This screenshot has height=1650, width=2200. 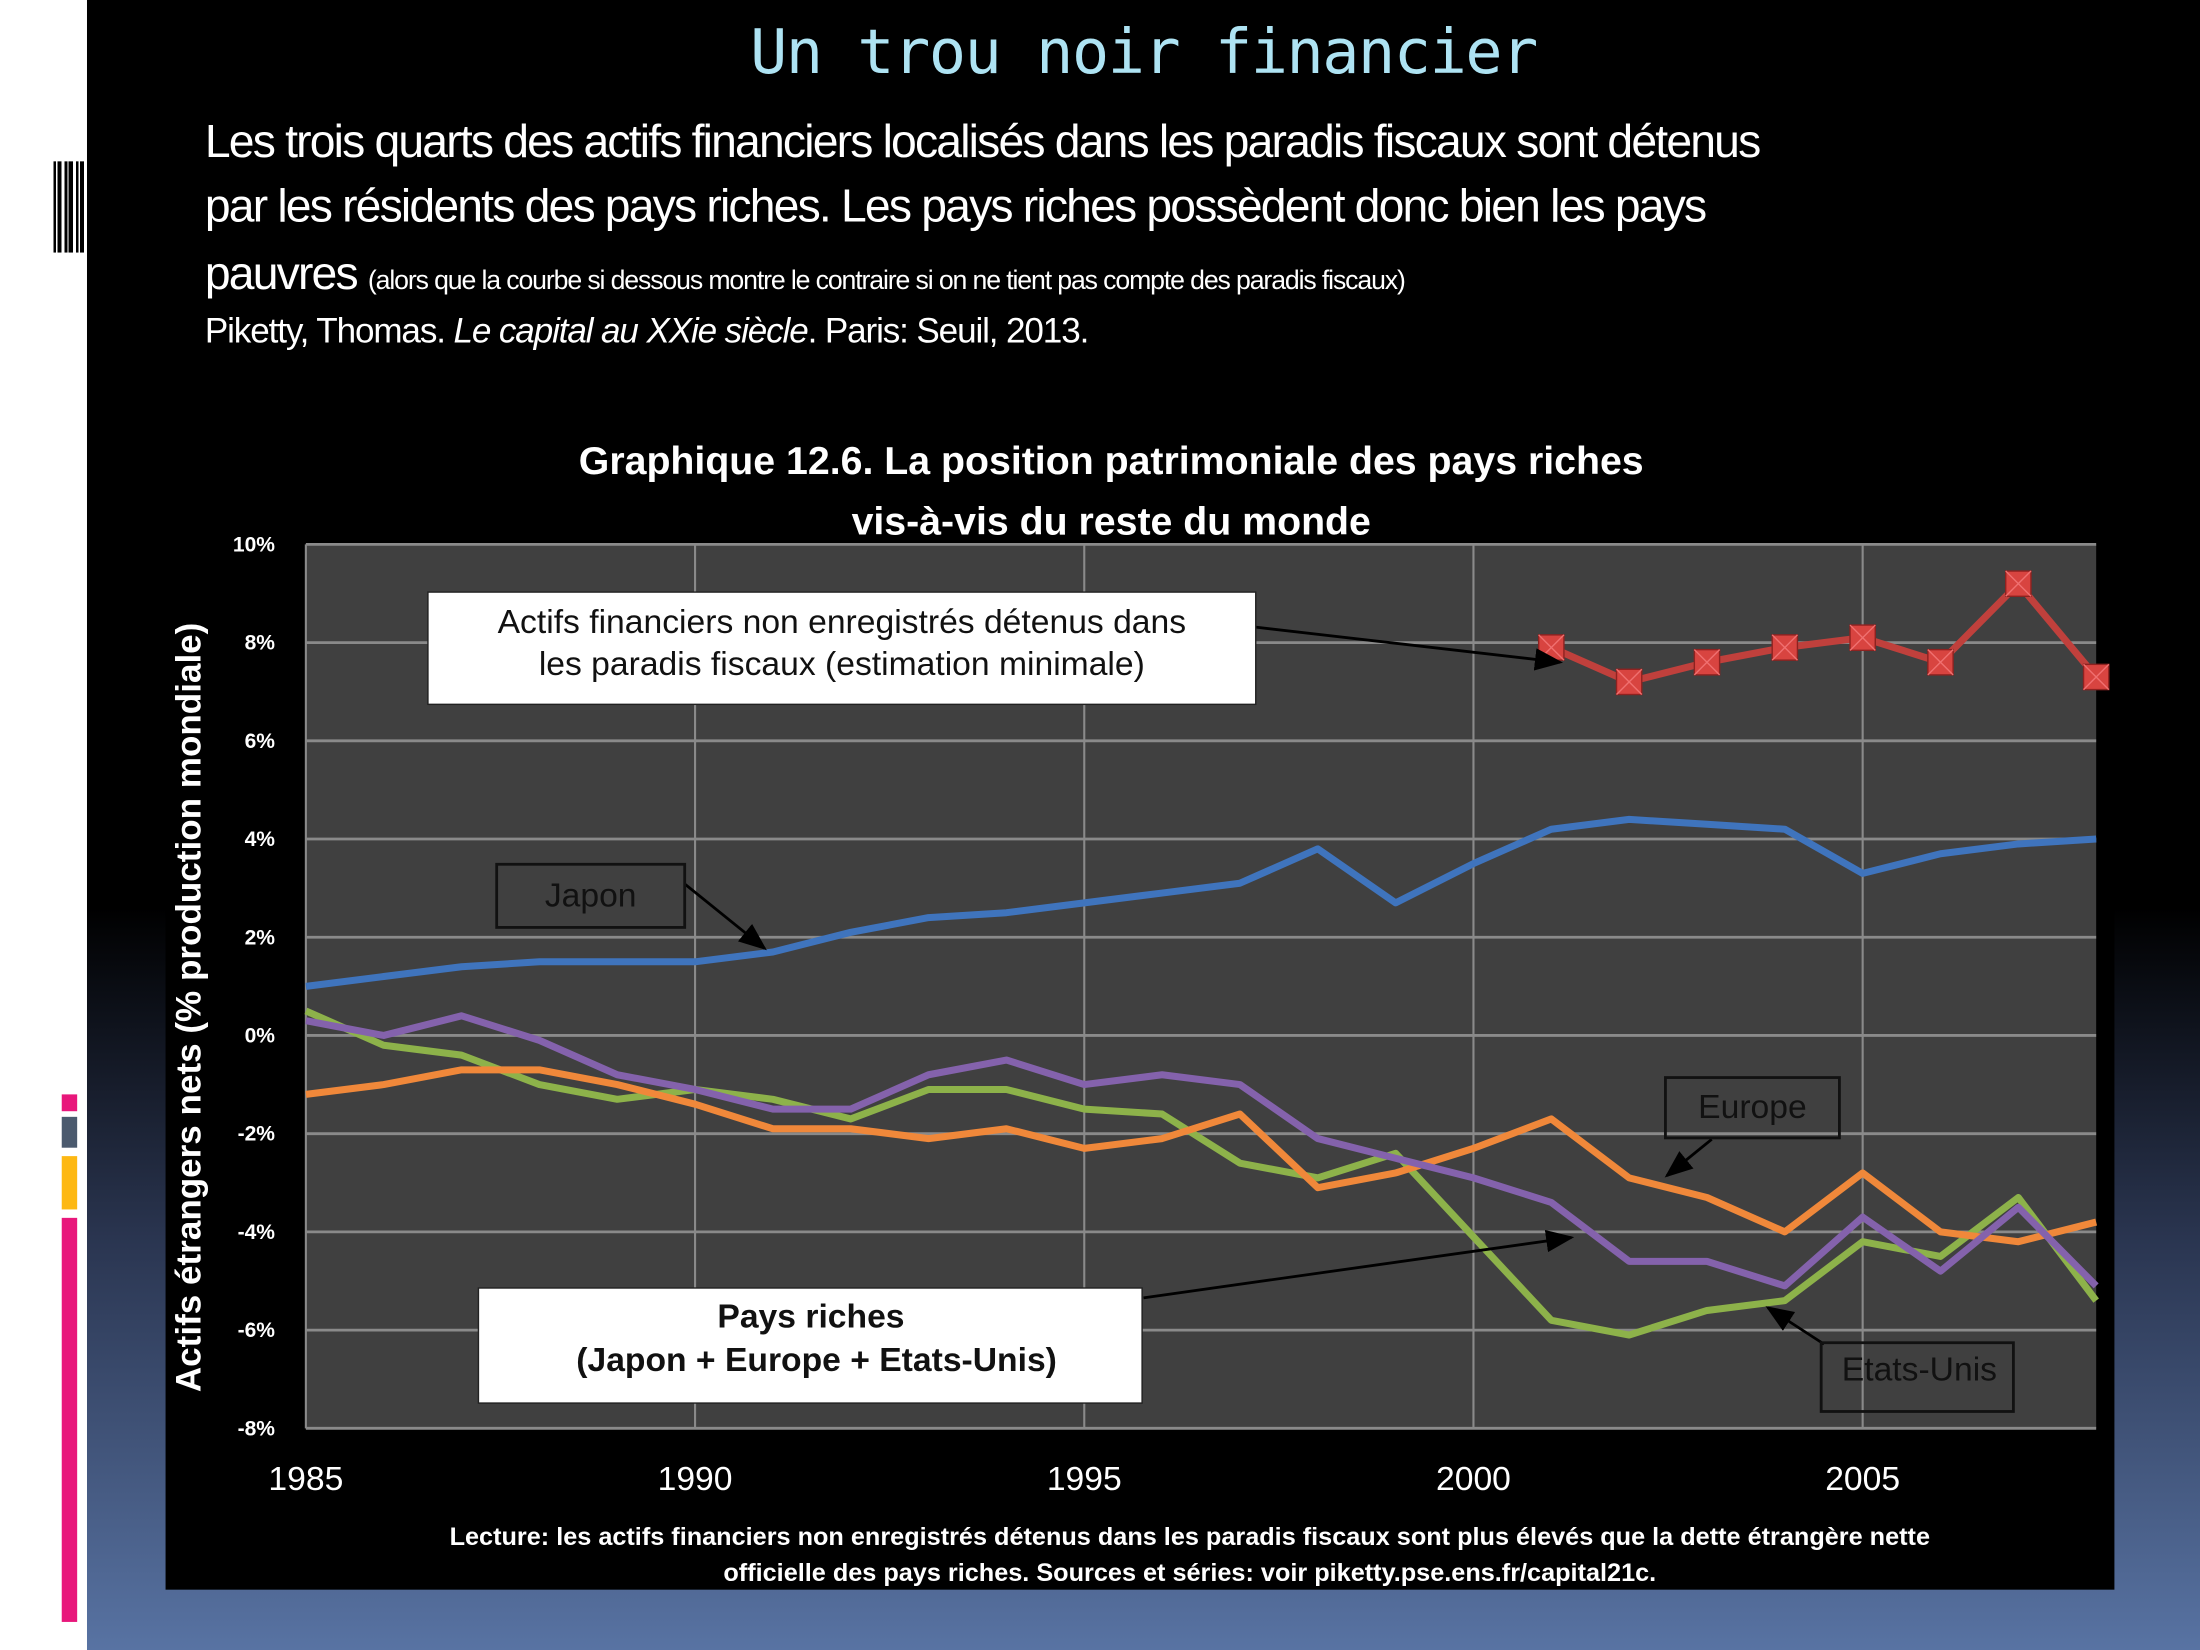 I want to click on japon-arrow, so click(x=725, y=916).